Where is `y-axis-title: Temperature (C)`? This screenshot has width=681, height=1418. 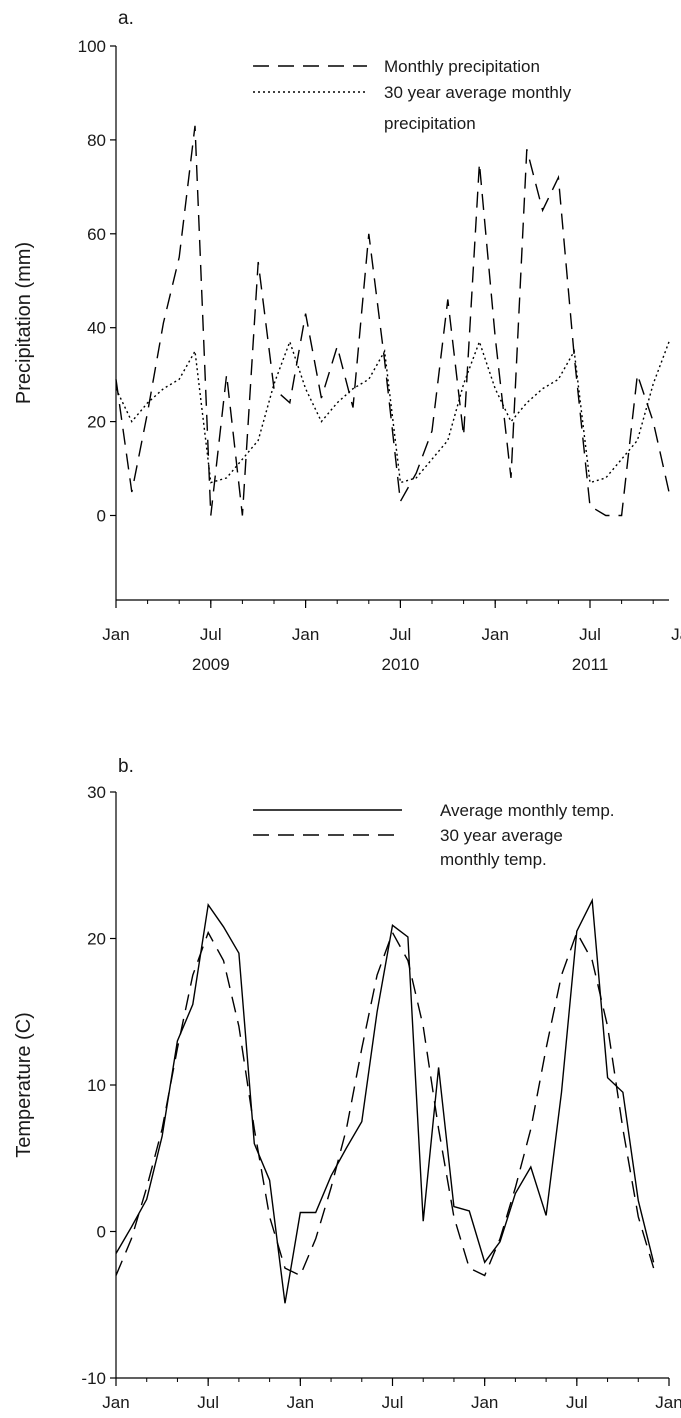 y-axis-title: Temperature (C) is located at coordinates (24, 1085).